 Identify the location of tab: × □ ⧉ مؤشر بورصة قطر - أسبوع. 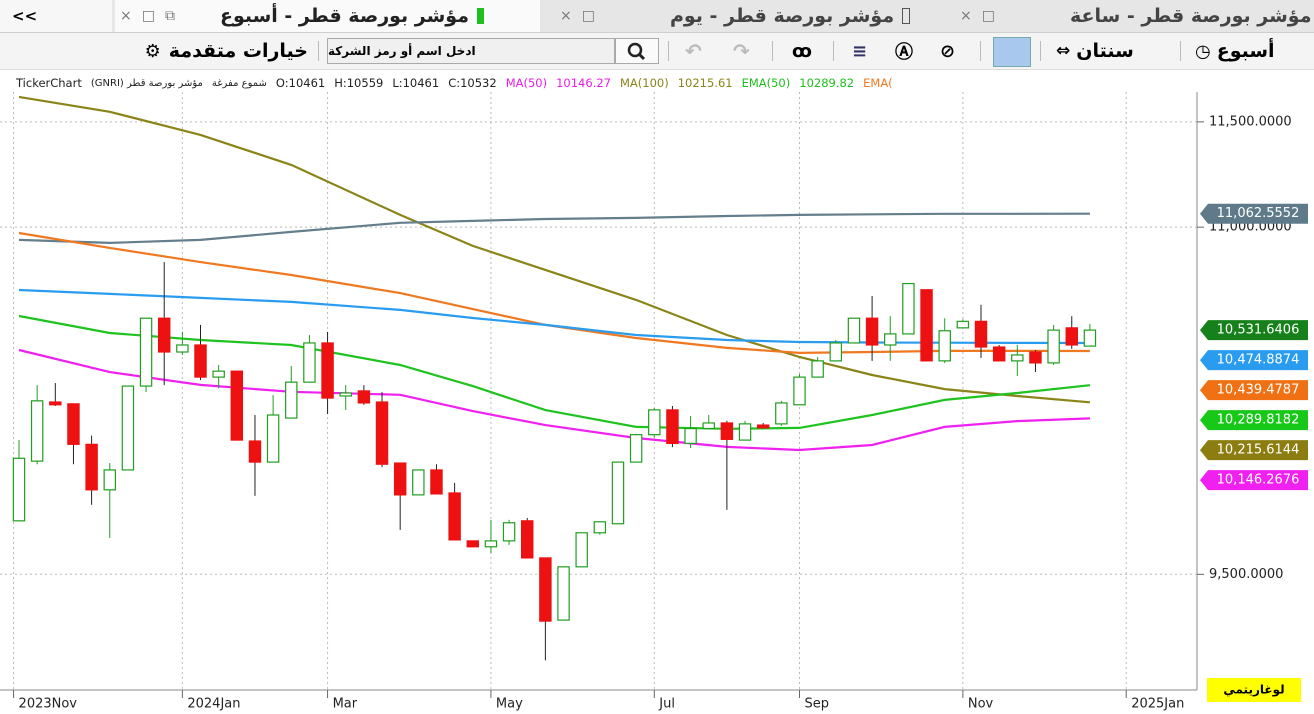
(327, 16).